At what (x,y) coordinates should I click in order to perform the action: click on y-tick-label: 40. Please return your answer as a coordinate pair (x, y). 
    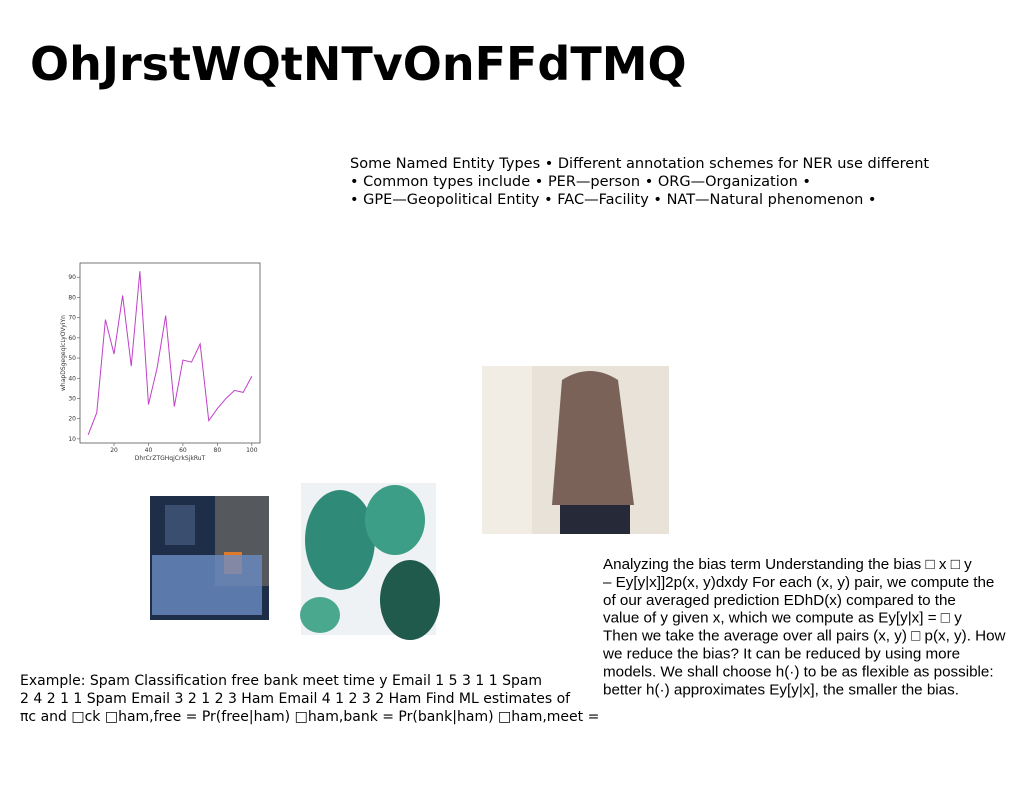
    Looking at the image, I should click on (72, 378).